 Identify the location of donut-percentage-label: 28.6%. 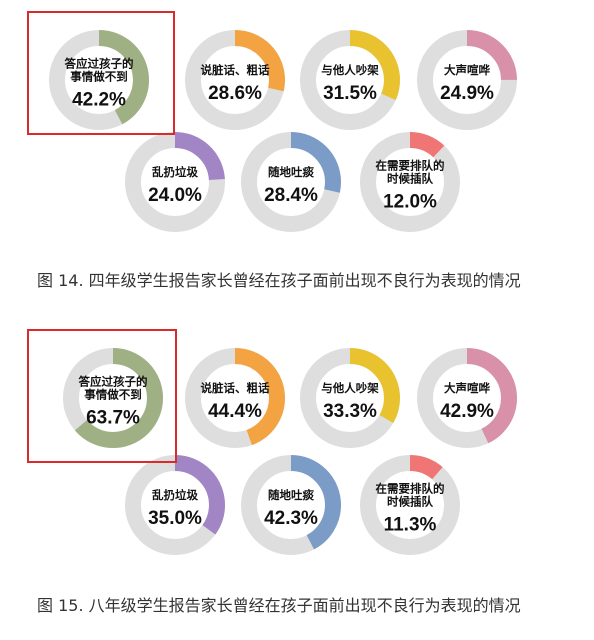
(235, 93).